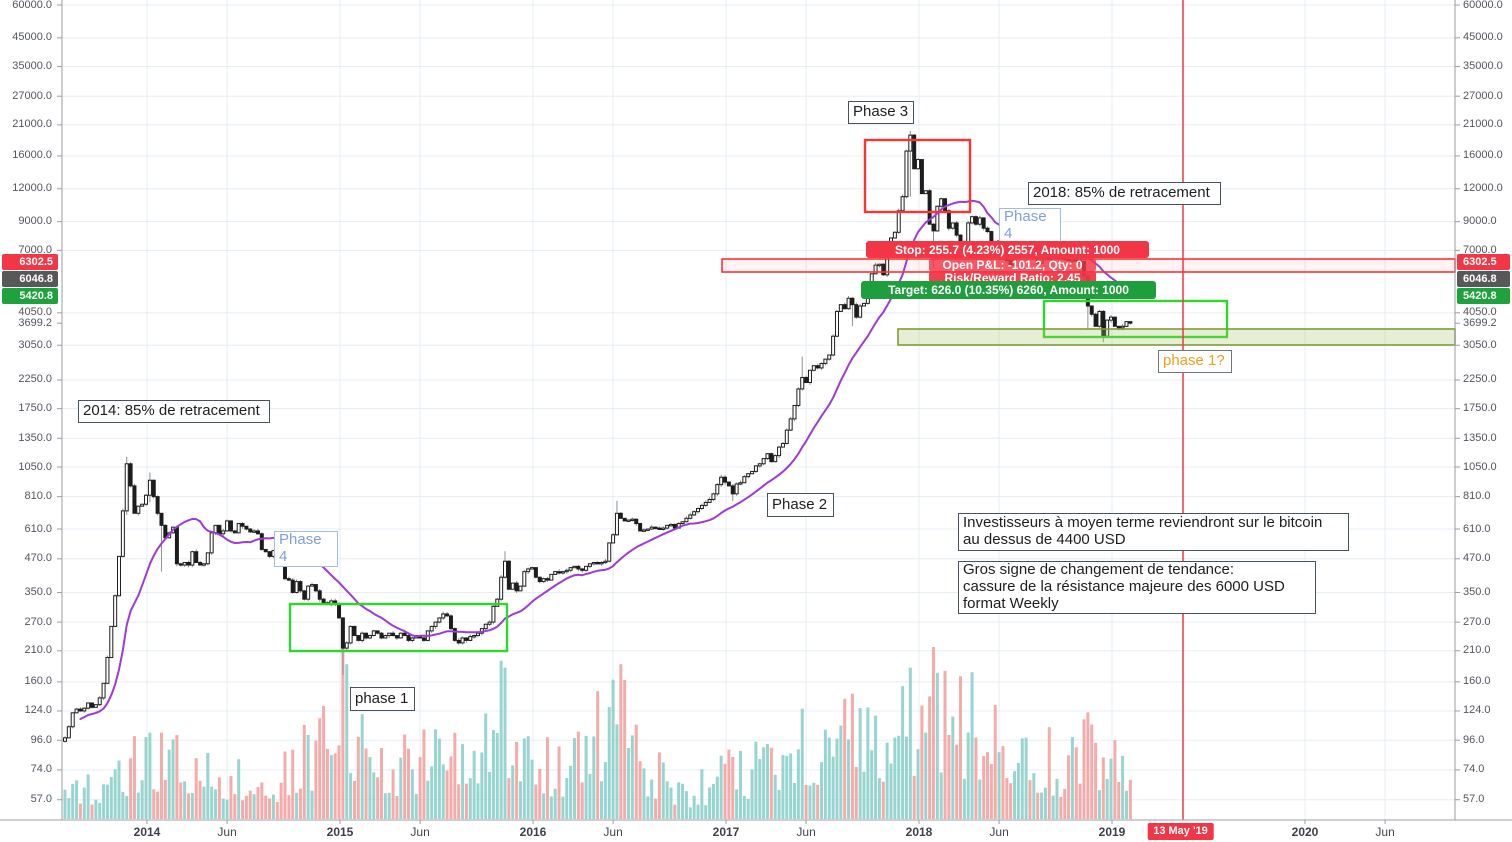  What do you see at coordinates (726, 832) in the screenshot?
I see `x-axis-label-2017: 2017` at bounding box center [726, 832].